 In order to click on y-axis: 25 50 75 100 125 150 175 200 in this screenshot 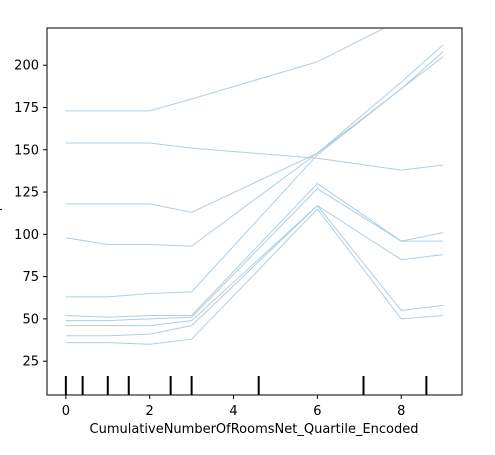, I will do `click(30, 214)`.